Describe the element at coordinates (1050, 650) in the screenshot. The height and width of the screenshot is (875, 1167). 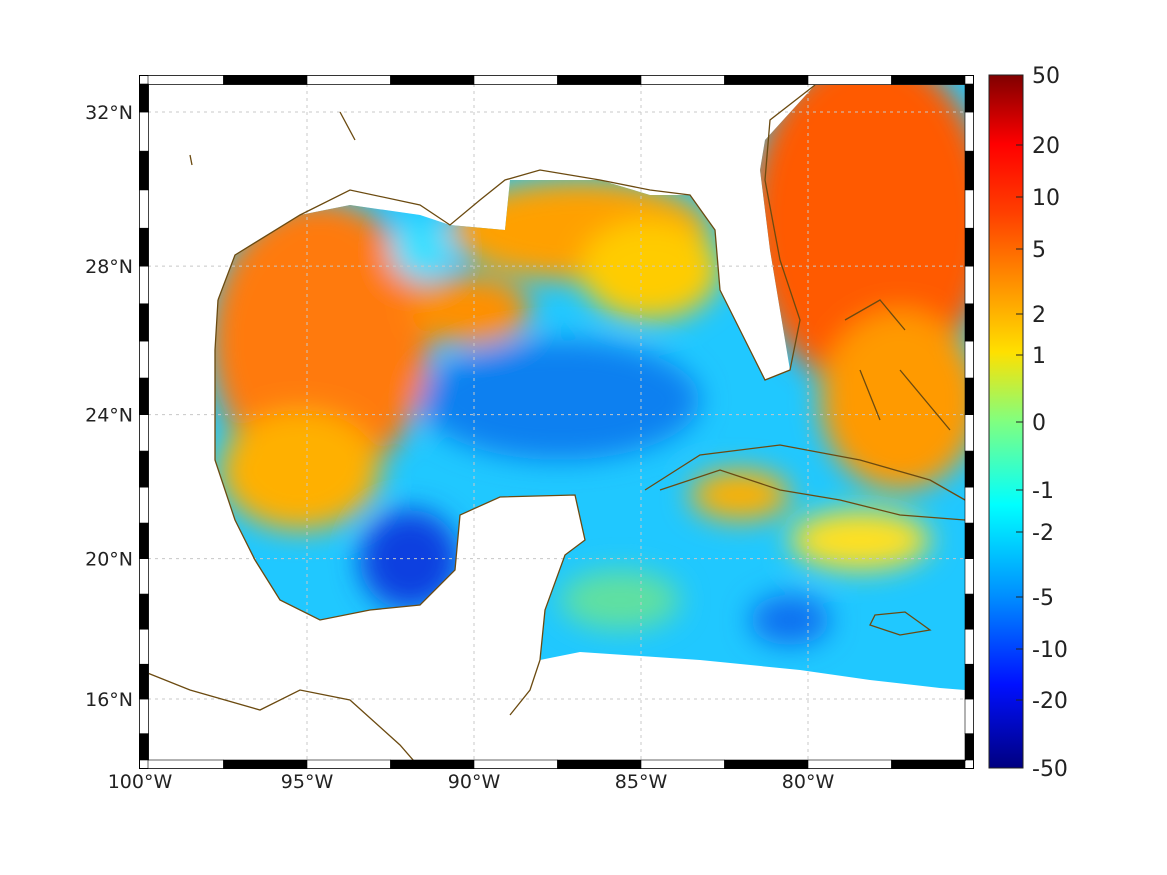
I see `colorbar-tick-label: -10` at that location.